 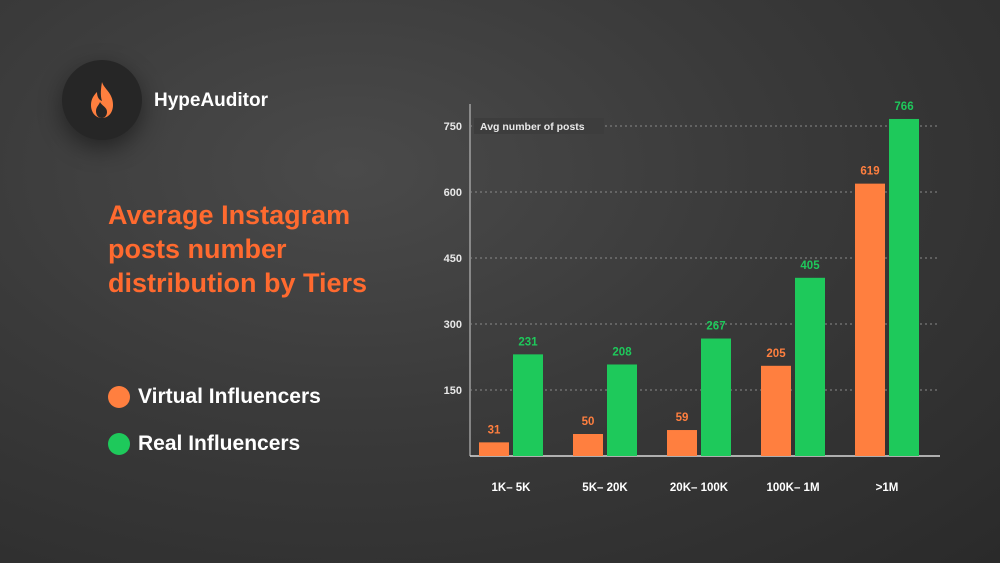 What do you see at coordinates (588, 422) in the screenshot?
I see `data-label: 50` at bounding box center [588, 422].